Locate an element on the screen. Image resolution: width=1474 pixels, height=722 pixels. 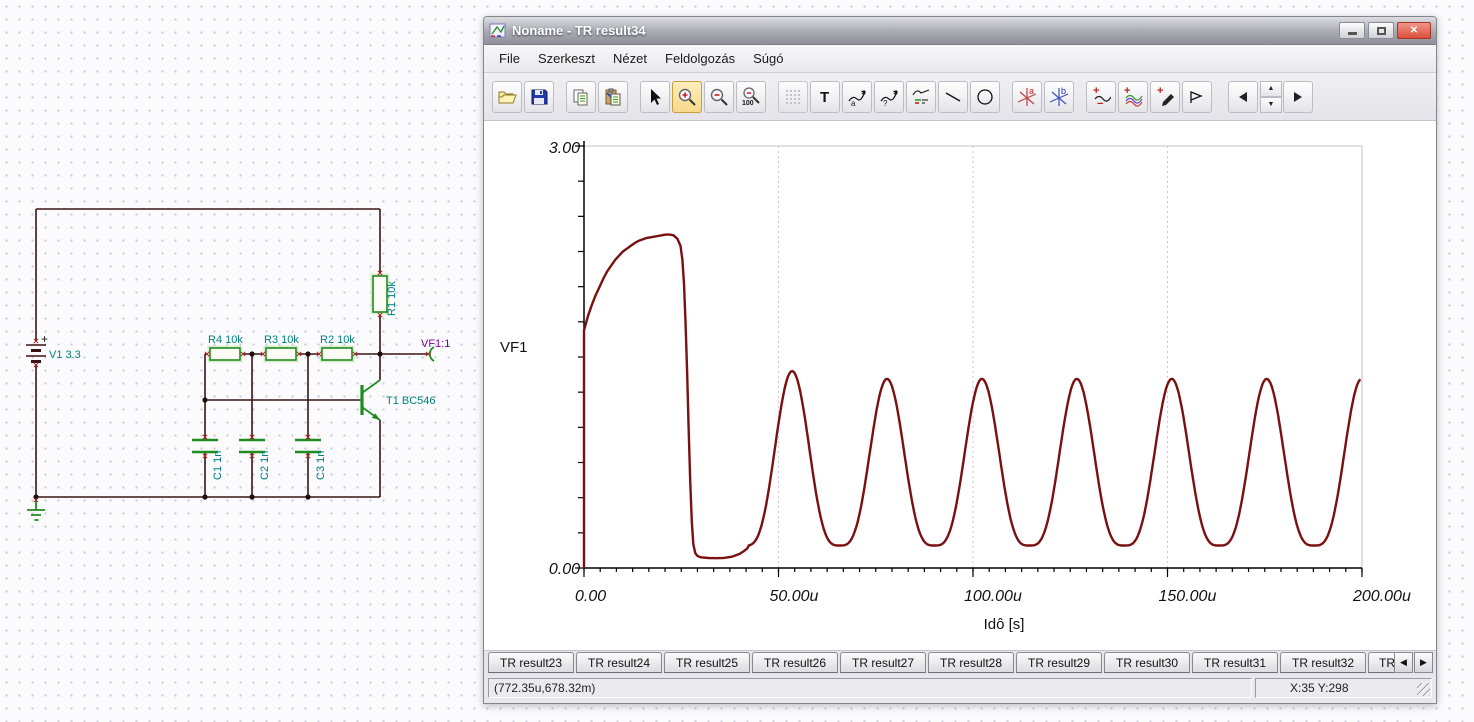
zoom-out-button is located at coordinates (719, 96).